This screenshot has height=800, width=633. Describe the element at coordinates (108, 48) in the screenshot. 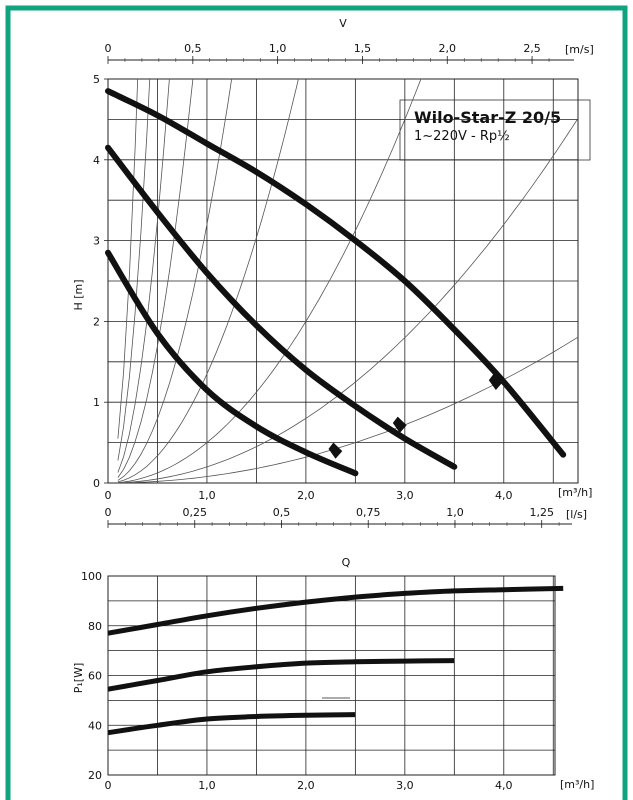

I see `v-tick-label: 0` at that location.